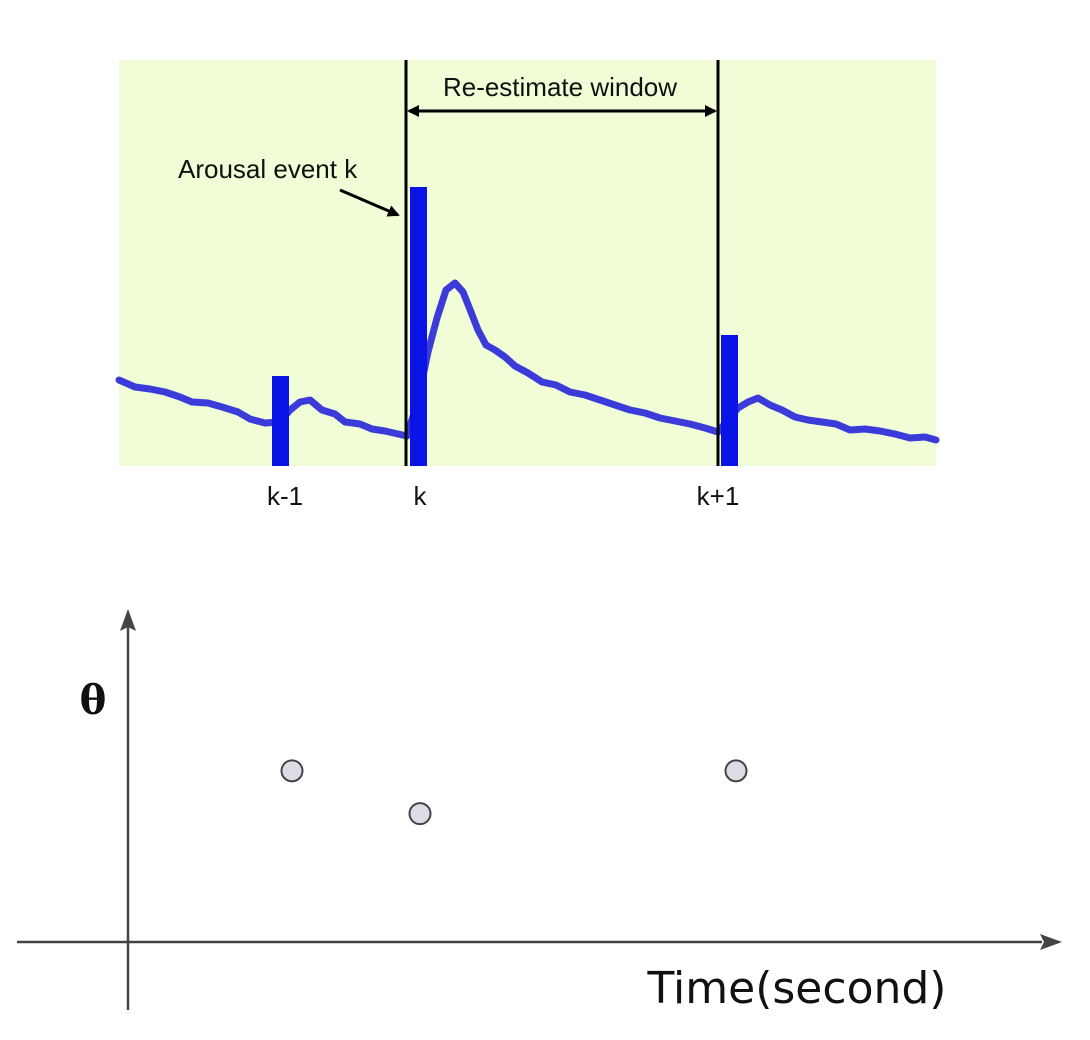 This screenshot has width=1090, height=1040. What do you see at coordinates (421, 496) in the screenshot?
I see `event-label-k: k` at bounding box center [421, 496].